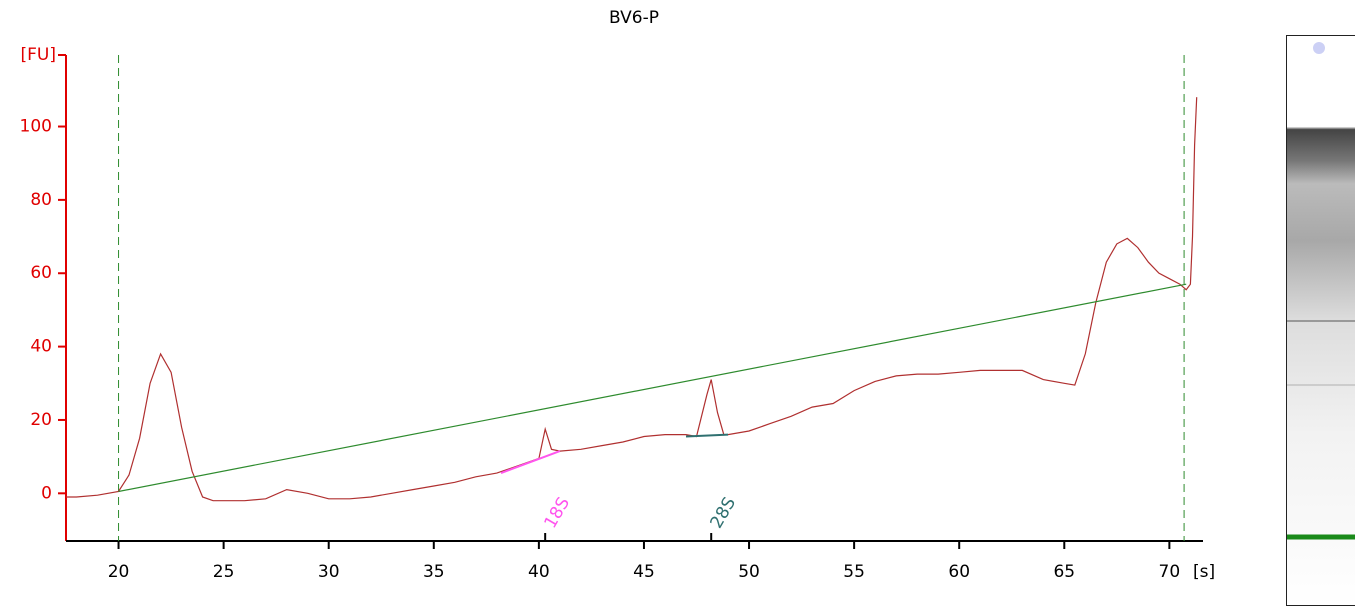  What do you see at coordinates (36, 127) in the screenshot?
I see `y-tick-label: 100` at bounding box center [36, 127].